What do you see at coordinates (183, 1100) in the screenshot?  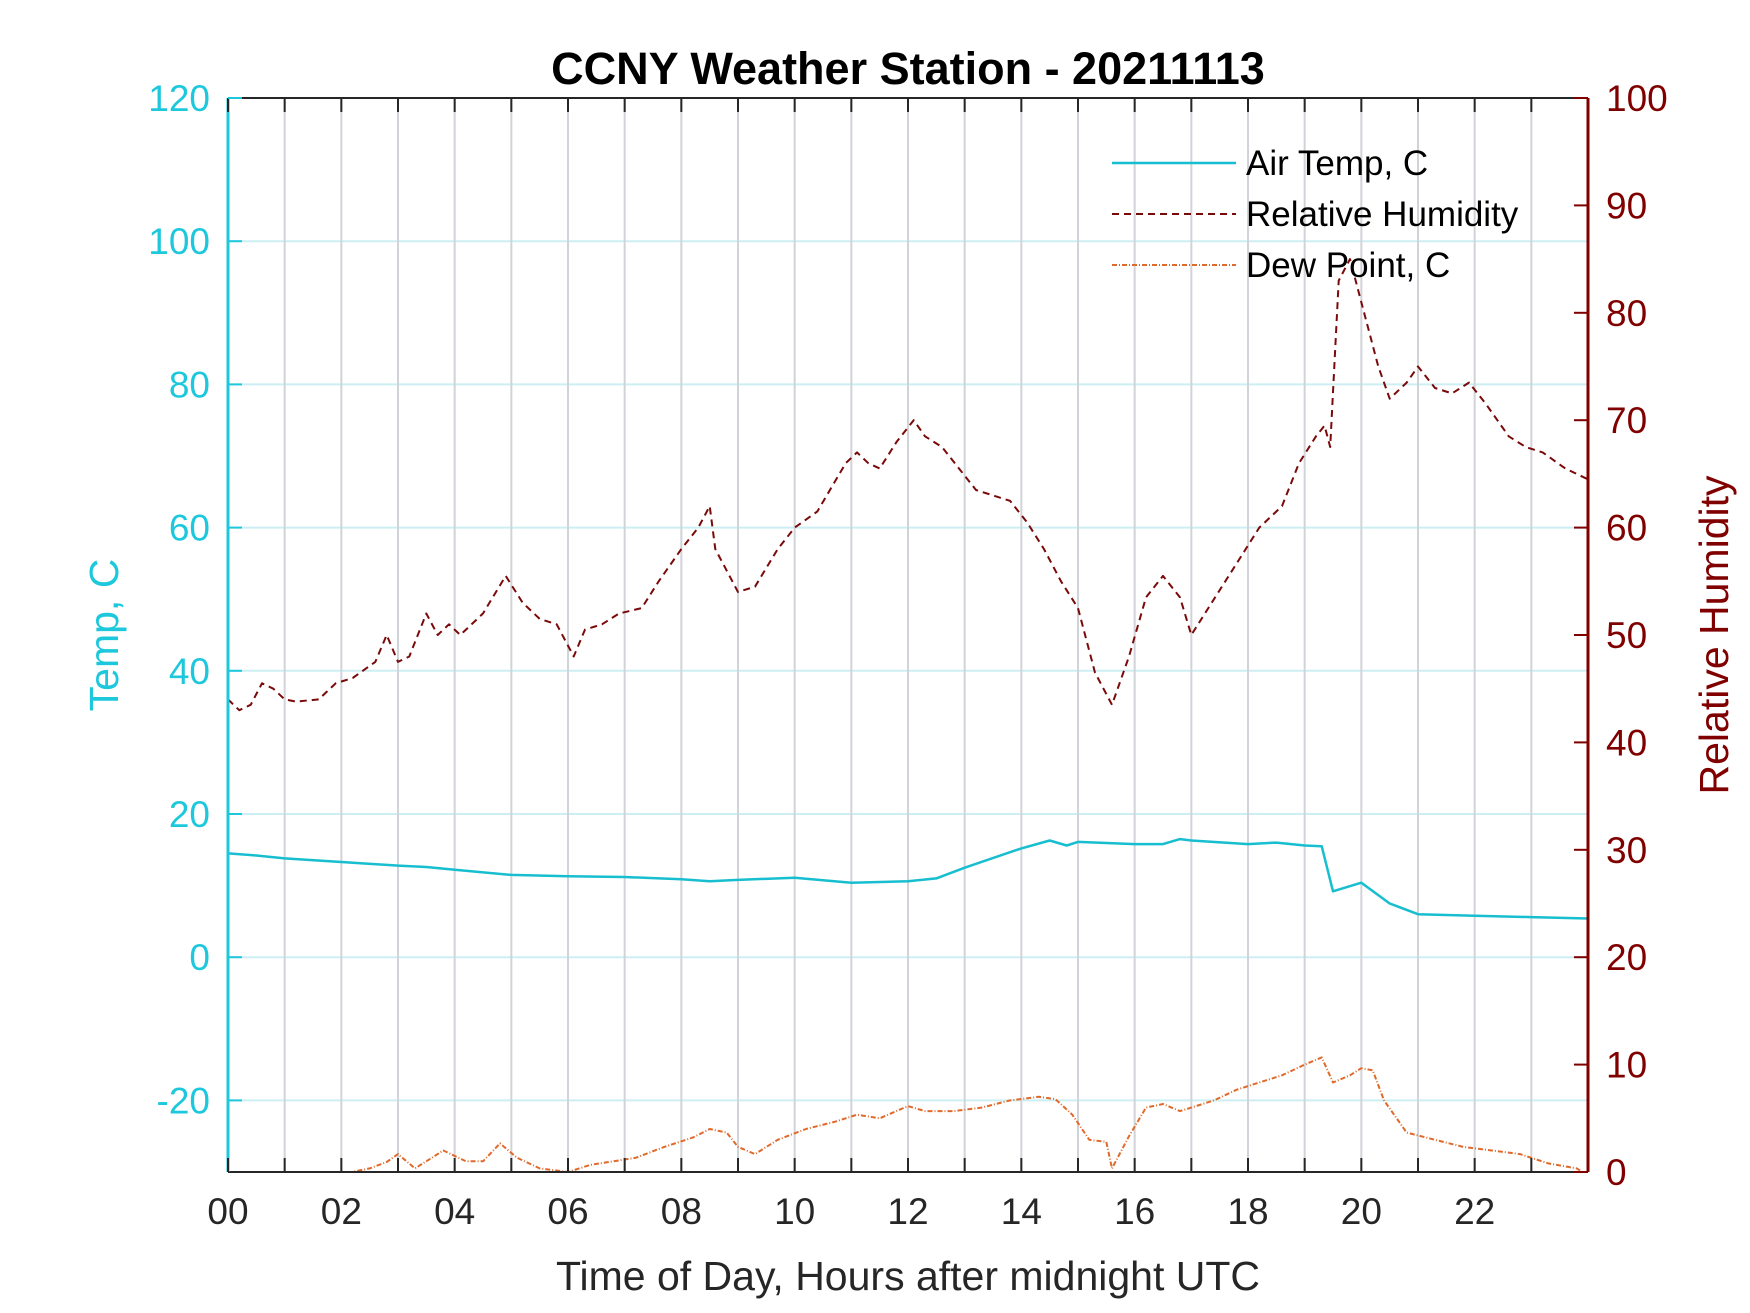 I see `y-left-tick-label: -20` at bounding box center [183, 1100].